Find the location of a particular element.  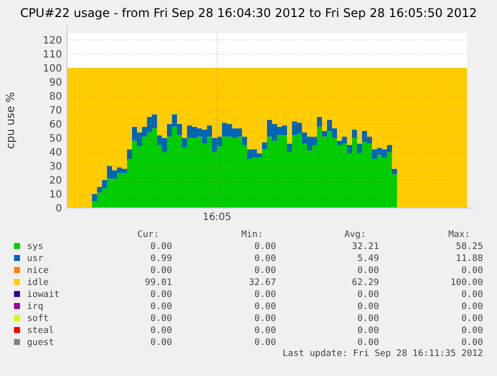

y-tick-label: 50 is located at coordinates (55, 139).